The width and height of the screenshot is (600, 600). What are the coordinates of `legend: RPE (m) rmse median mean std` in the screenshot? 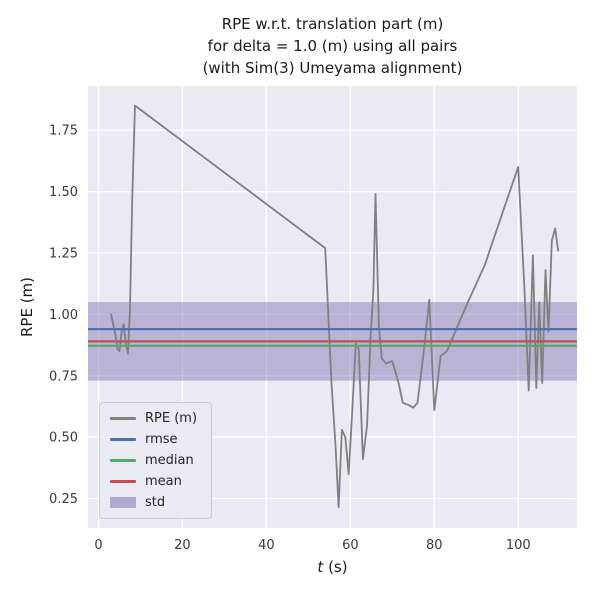 It's located at (156, 460).